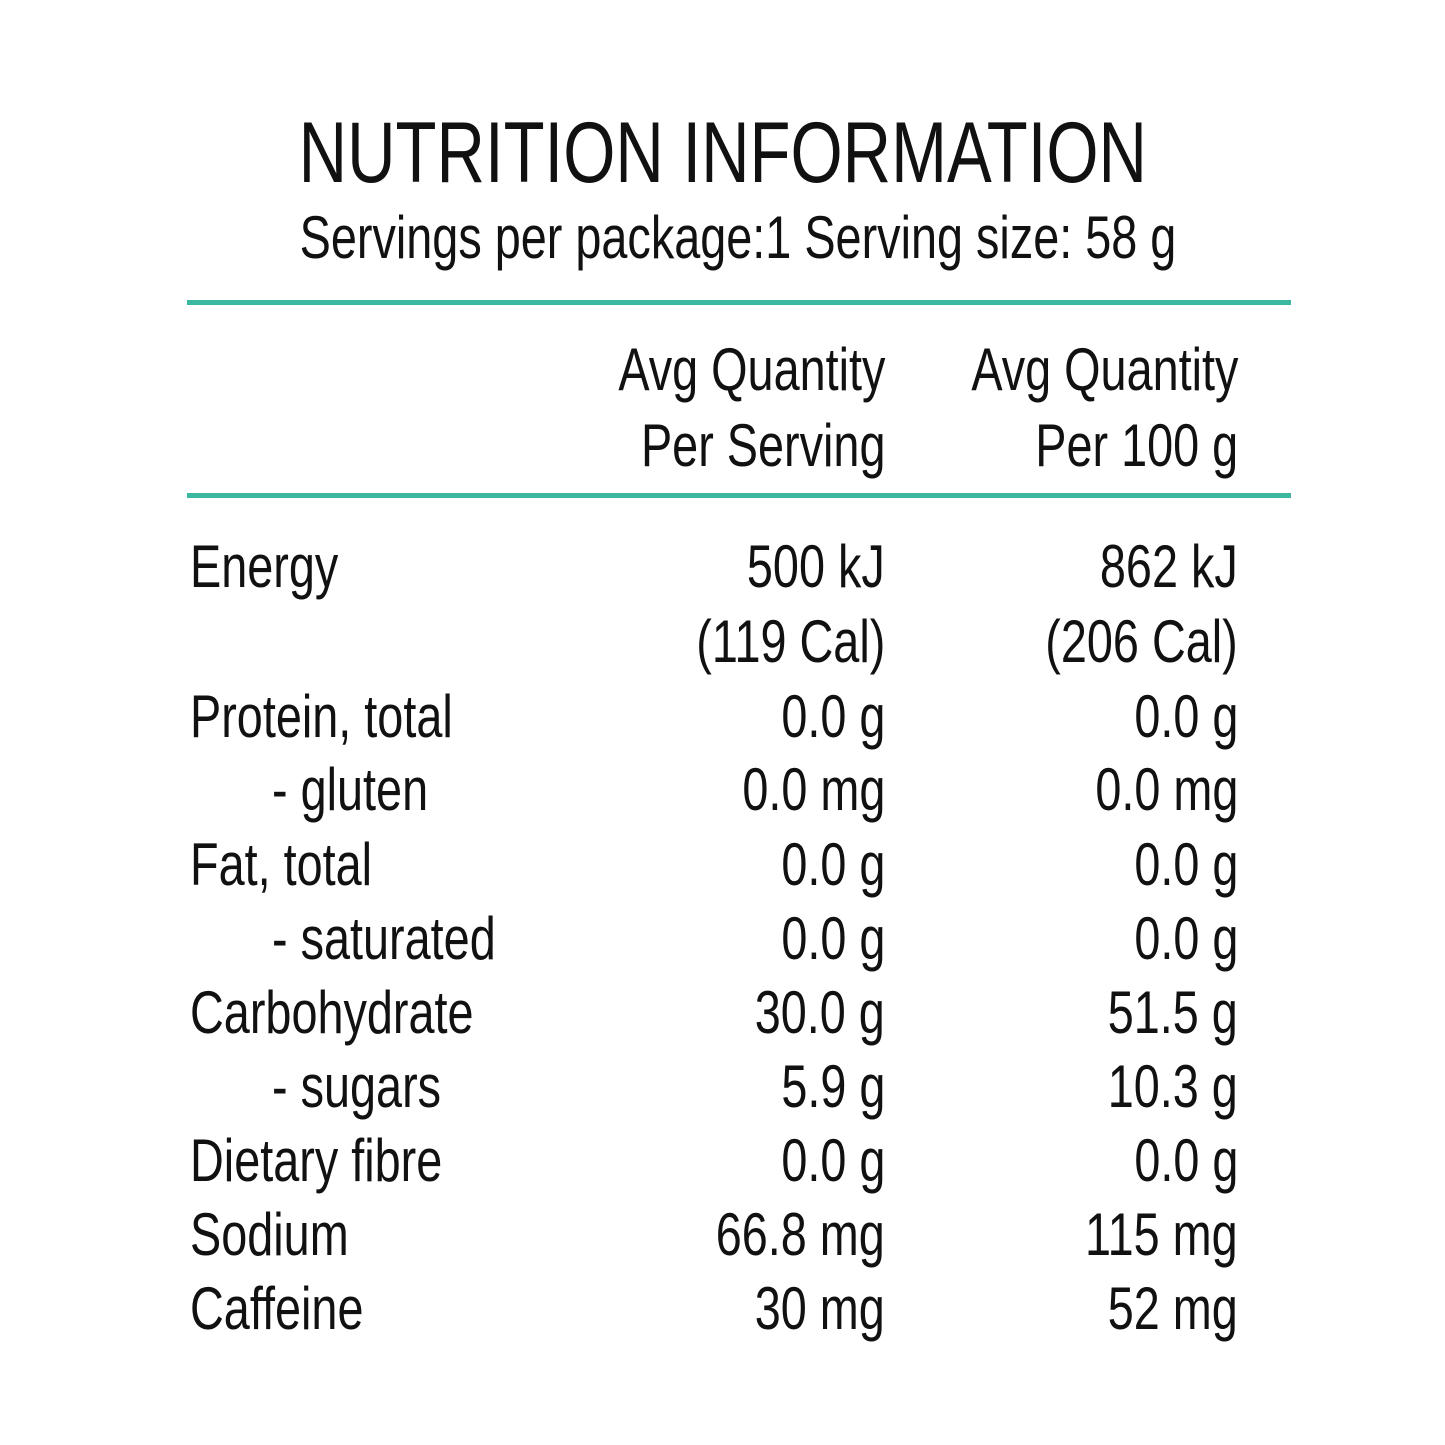 The width and height of the screenshot is (1445, 1445). What do you see at coordinates (384, 938) in the screenshot?
I see `nutrient-label: - saturated` at bounding box center [384, 938].